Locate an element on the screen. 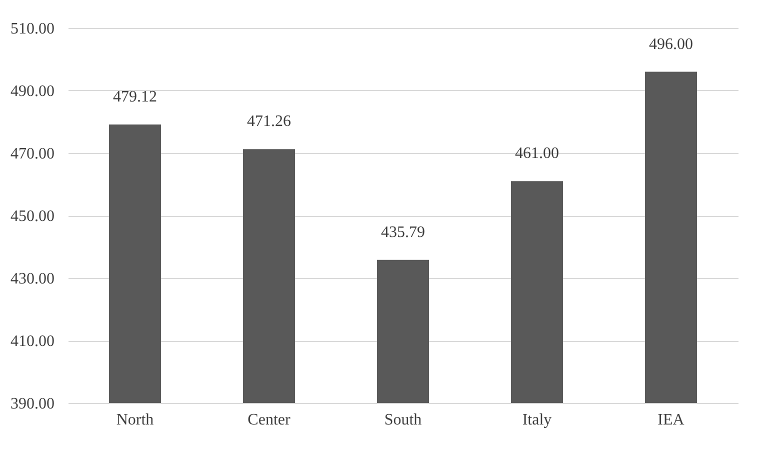 The image size is (770, 452). y-tick-label: 410.00 is located at coordinates (32, 341).